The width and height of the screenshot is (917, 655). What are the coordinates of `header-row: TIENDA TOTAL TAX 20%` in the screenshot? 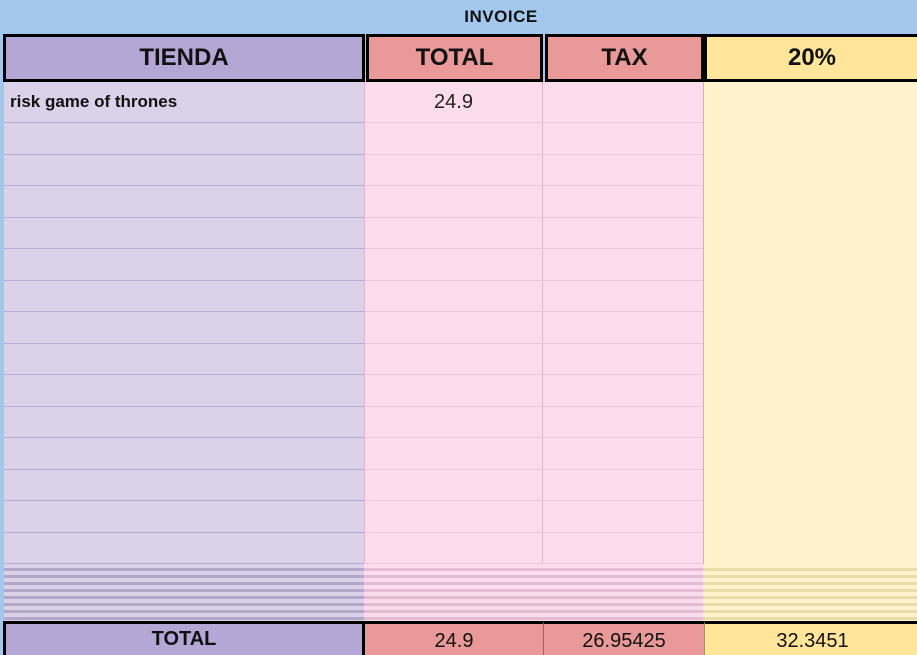 It's located at (458, 58).